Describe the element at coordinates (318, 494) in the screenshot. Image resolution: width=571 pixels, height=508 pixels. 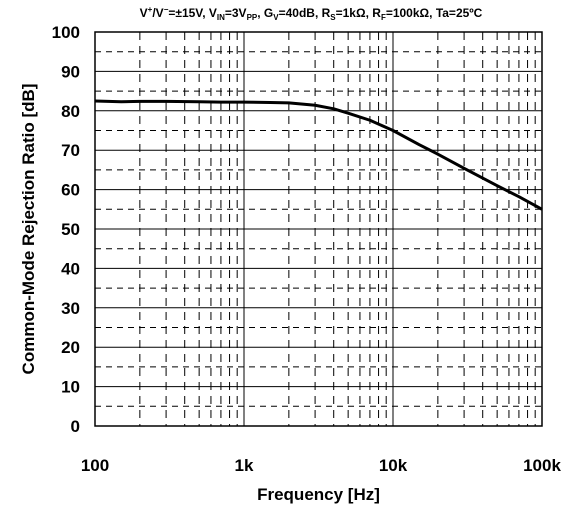
I see `x-axis-label: Frequency [Hz]` at that location.